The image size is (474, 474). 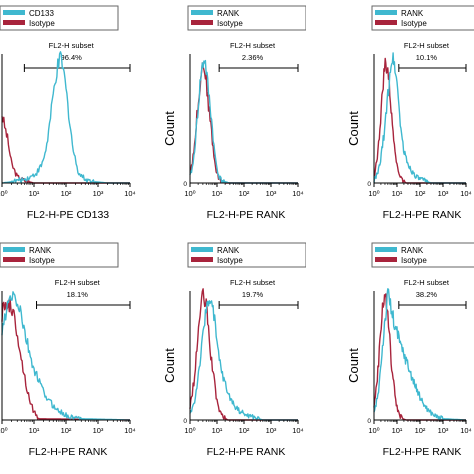 What do you see at coordinates (427, 57) in the screenshot?
I see `gate-value: 10.1%` at bounding box center [427, 57].